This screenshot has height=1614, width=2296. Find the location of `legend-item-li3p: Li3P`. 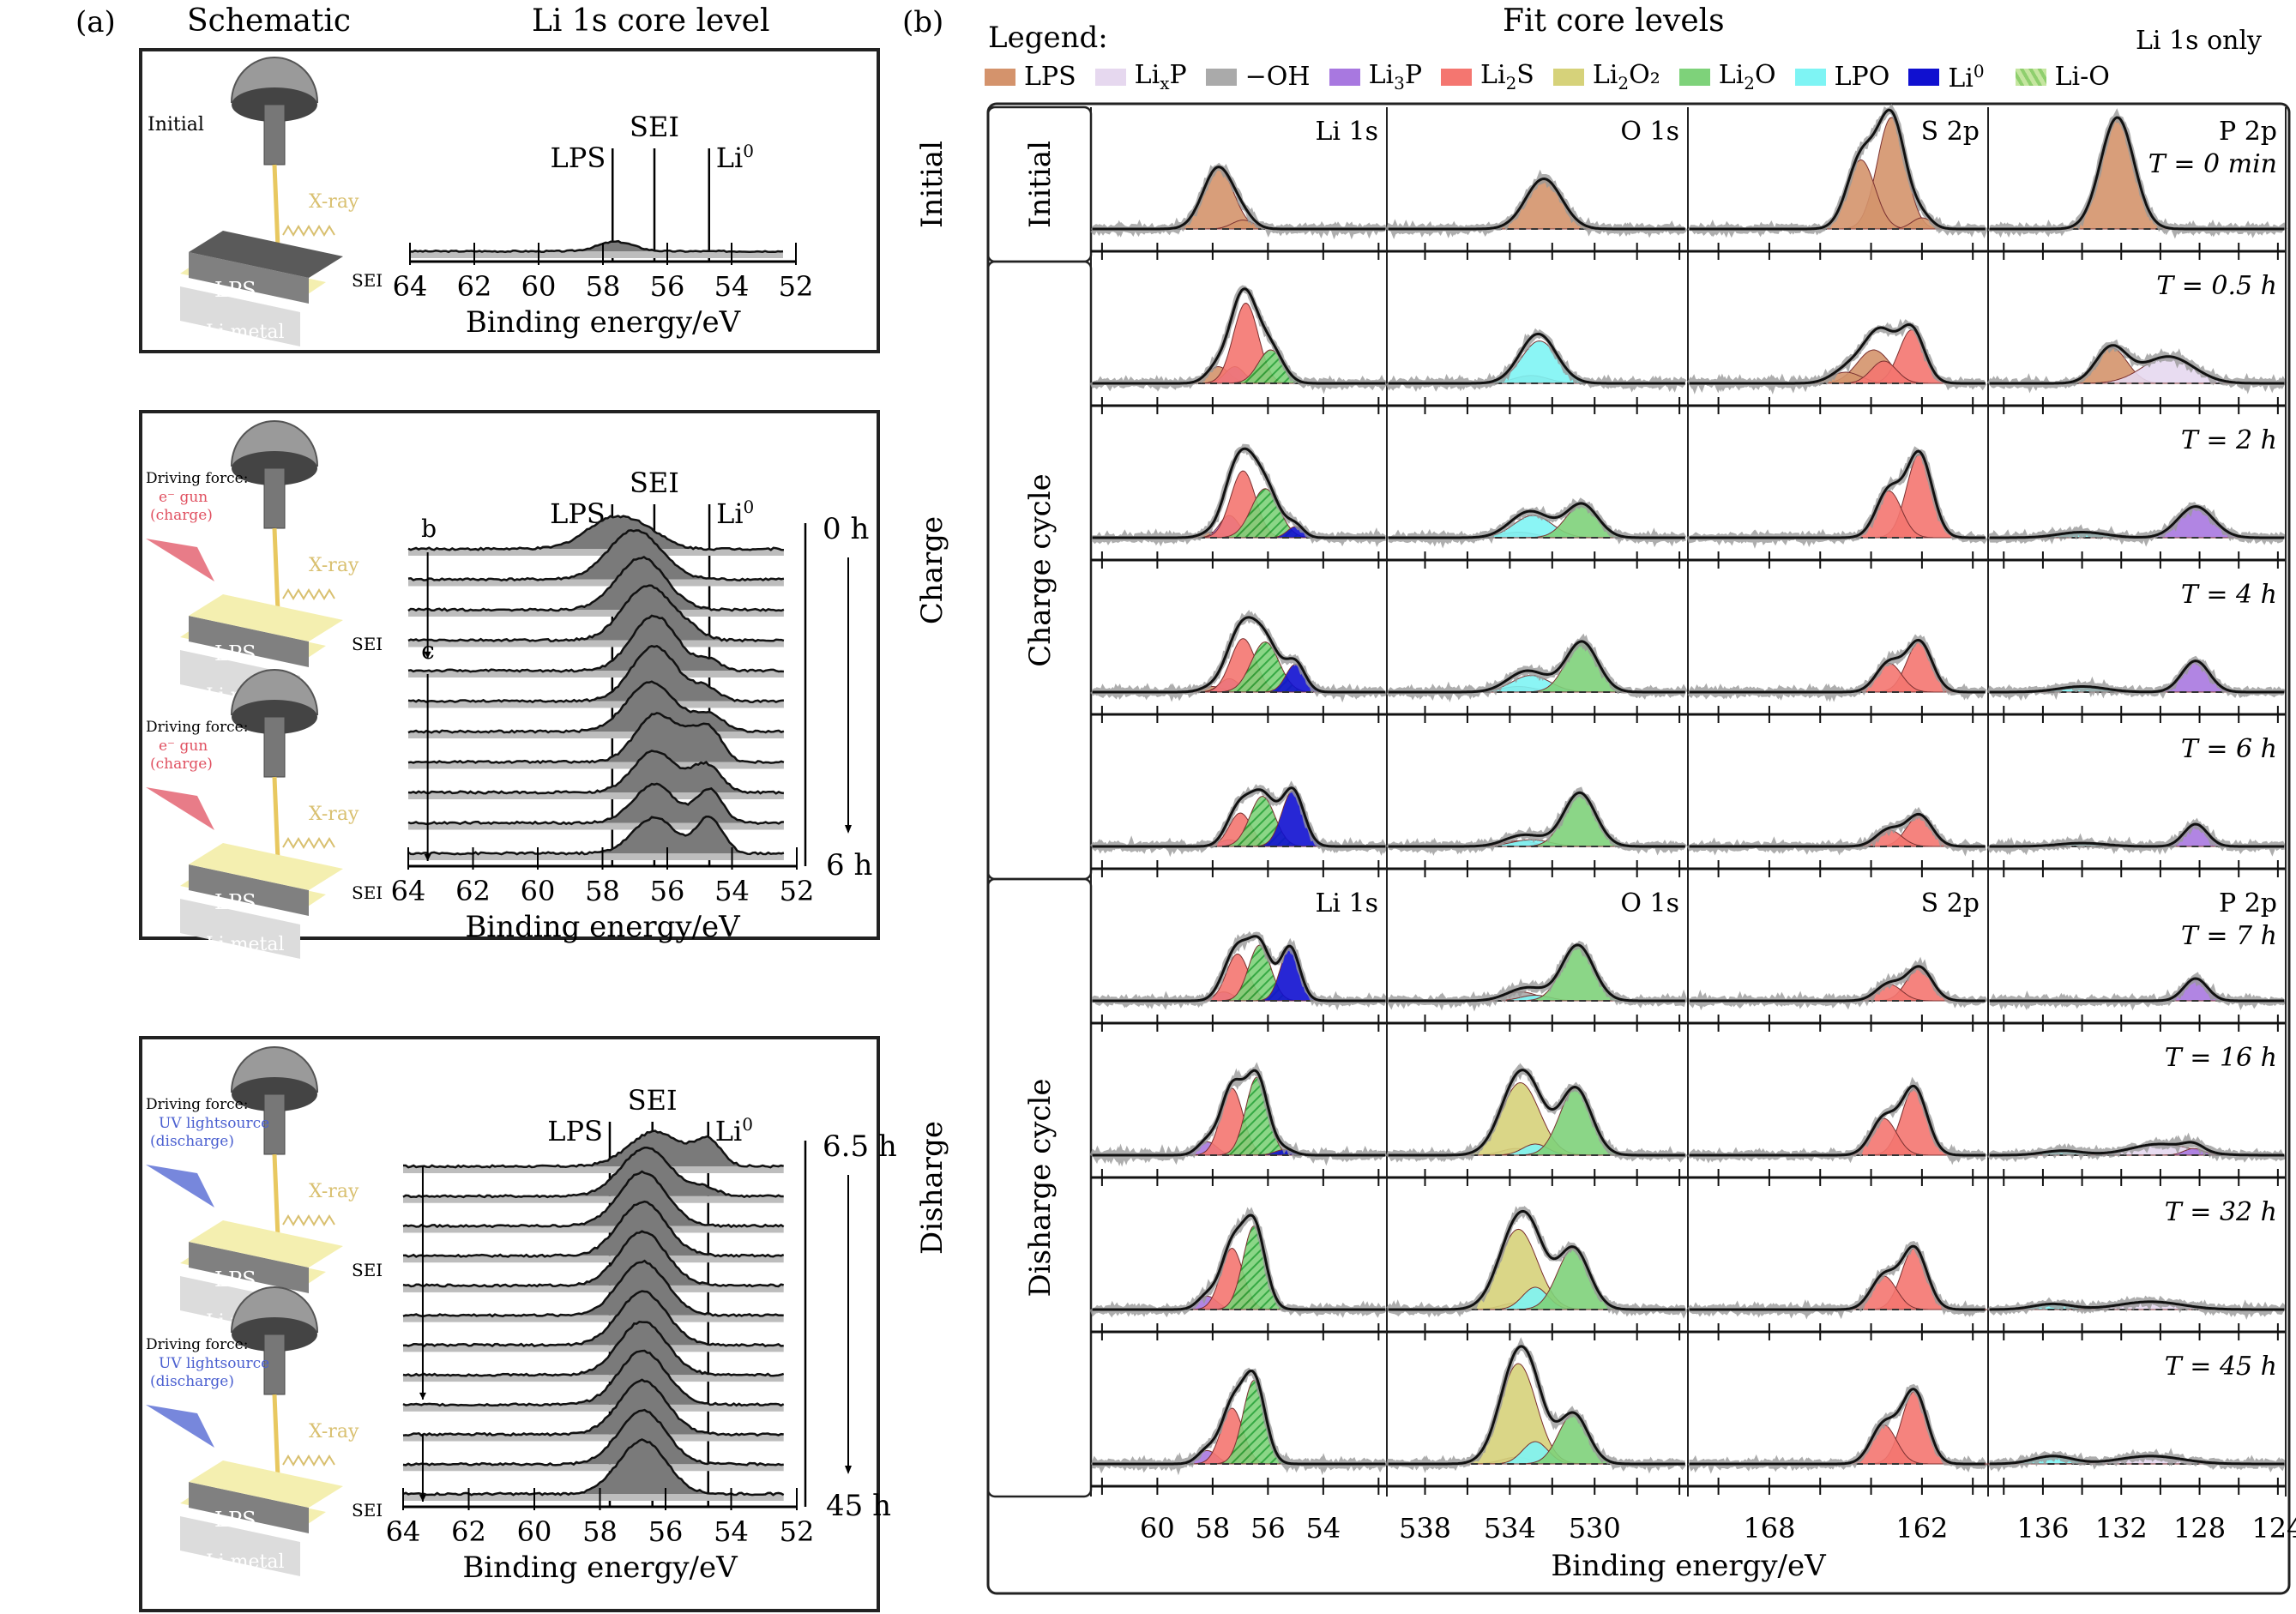

legend-item-li3p: Li3P is located at coordinates (1375, 76).